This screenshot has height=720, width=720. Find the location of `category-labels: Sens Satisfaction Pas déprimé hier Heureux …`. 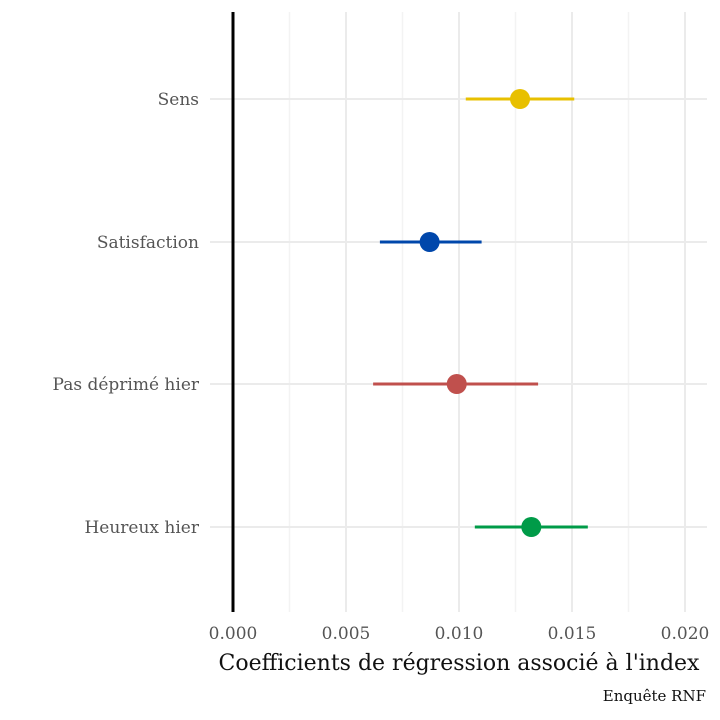

category-labels: Sens Satisfaction Pas déprimé hier Heureux … is located at coordinates (126, 314).